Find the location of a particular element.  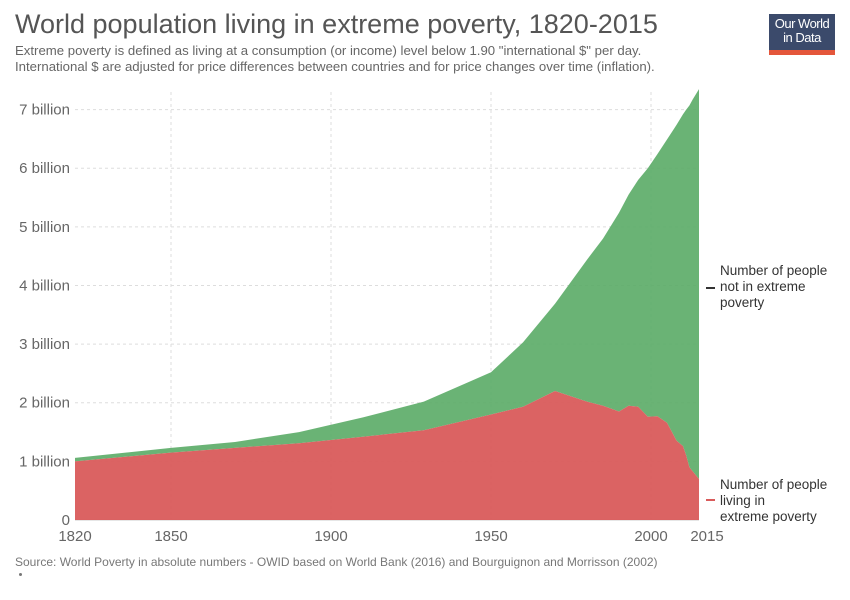

y-tick-label: 6 billion is located at coordinates (44, 168).